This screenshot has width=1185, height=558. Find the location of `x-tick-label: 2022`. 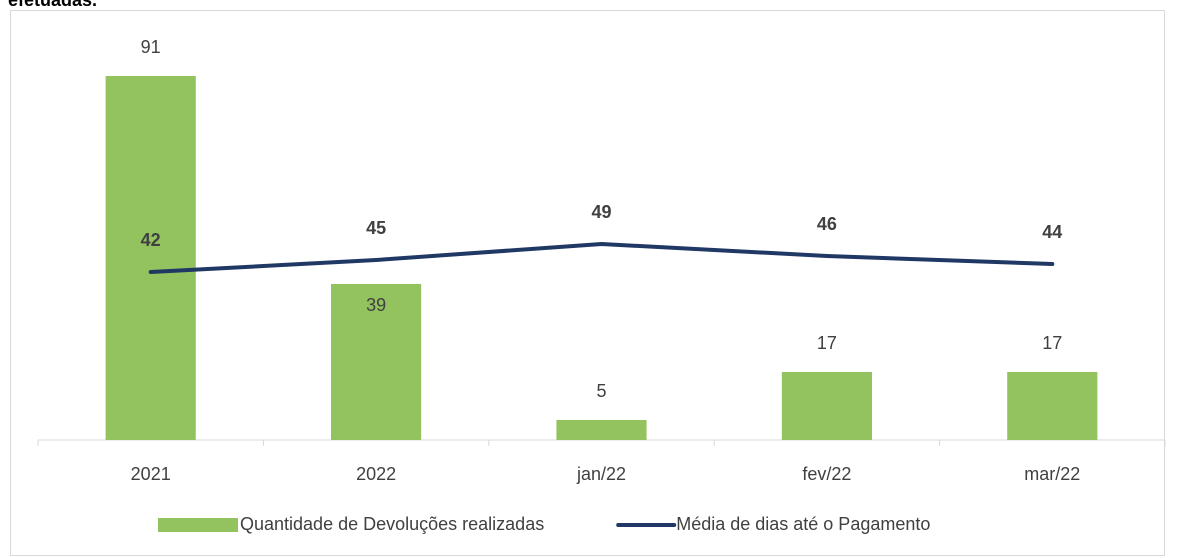

x-tick-label: 2022 is located at coordinates (376, 474).